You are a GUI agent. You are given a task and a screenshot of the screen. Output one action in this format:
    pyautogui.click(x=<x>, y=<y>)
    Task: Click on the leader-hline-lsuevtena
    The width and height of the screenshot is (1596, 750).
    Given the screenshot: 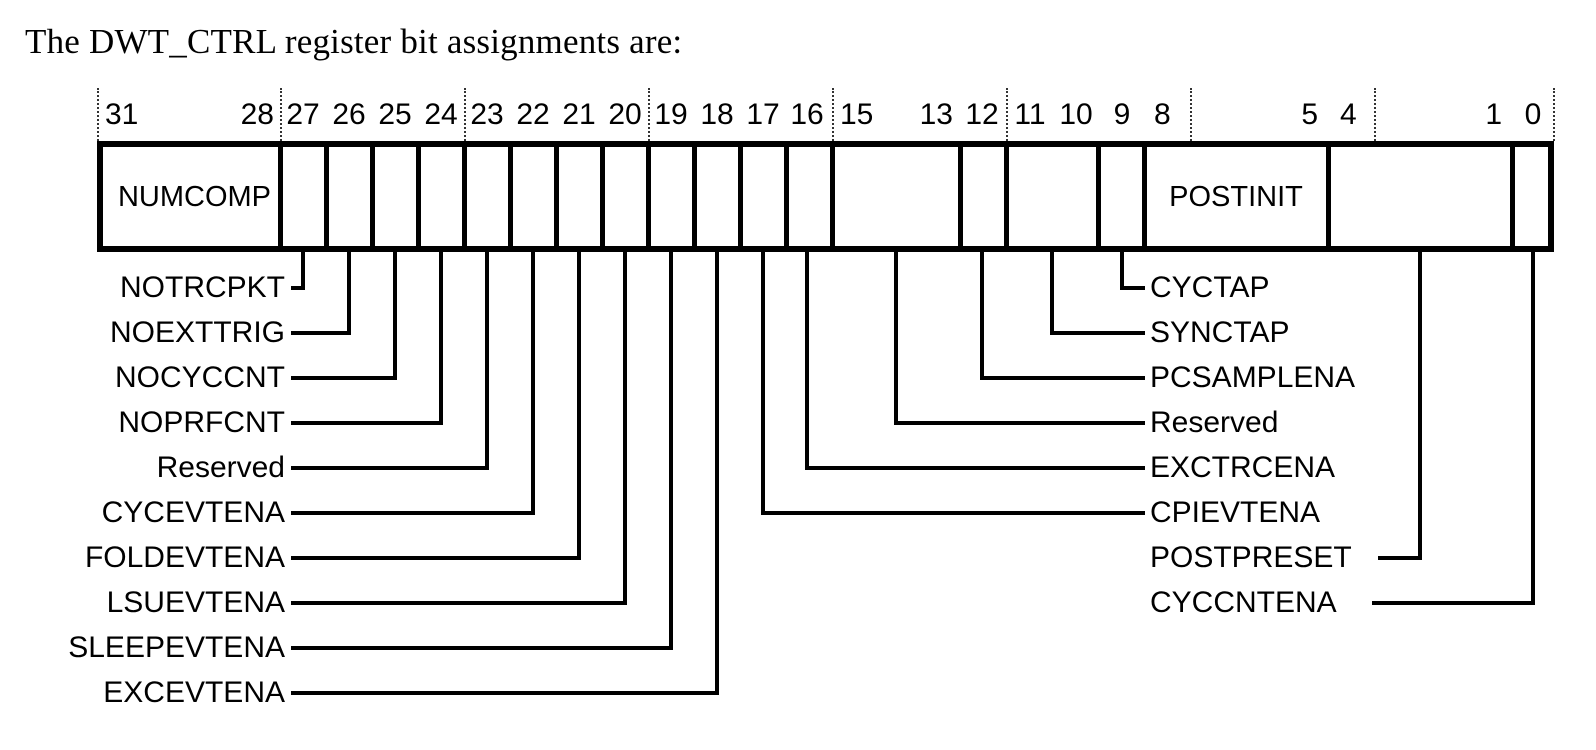 What is the action you would take?
    pyautogui.click(x=459, y=603)
    